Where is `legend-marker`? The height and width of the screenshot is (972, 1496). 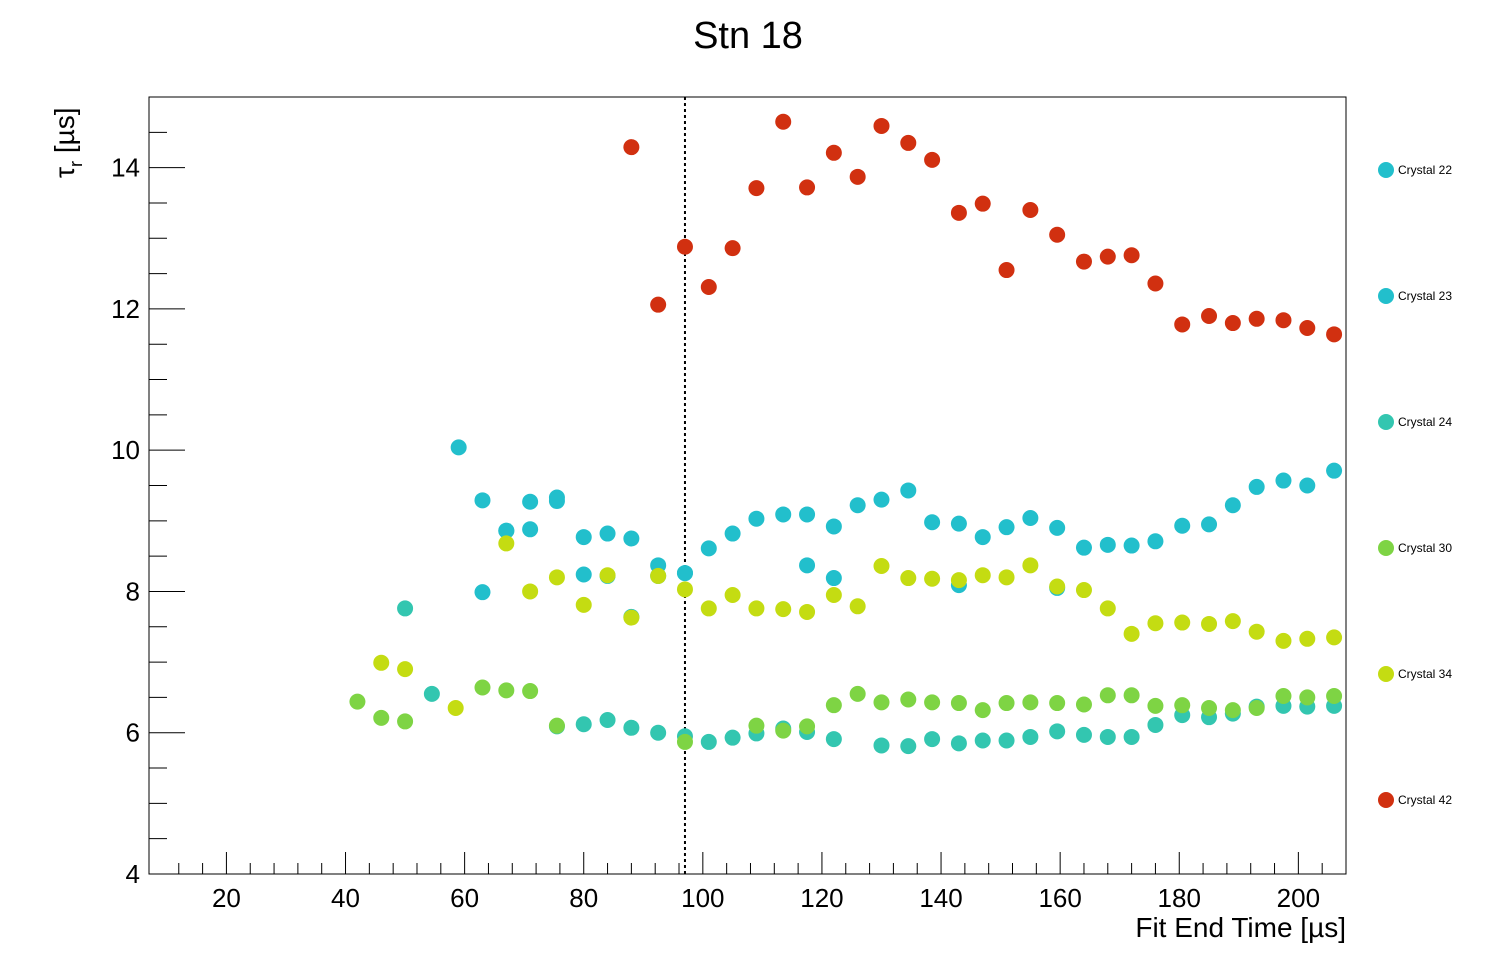 legend-marker is located at coordinates (1386, 548).